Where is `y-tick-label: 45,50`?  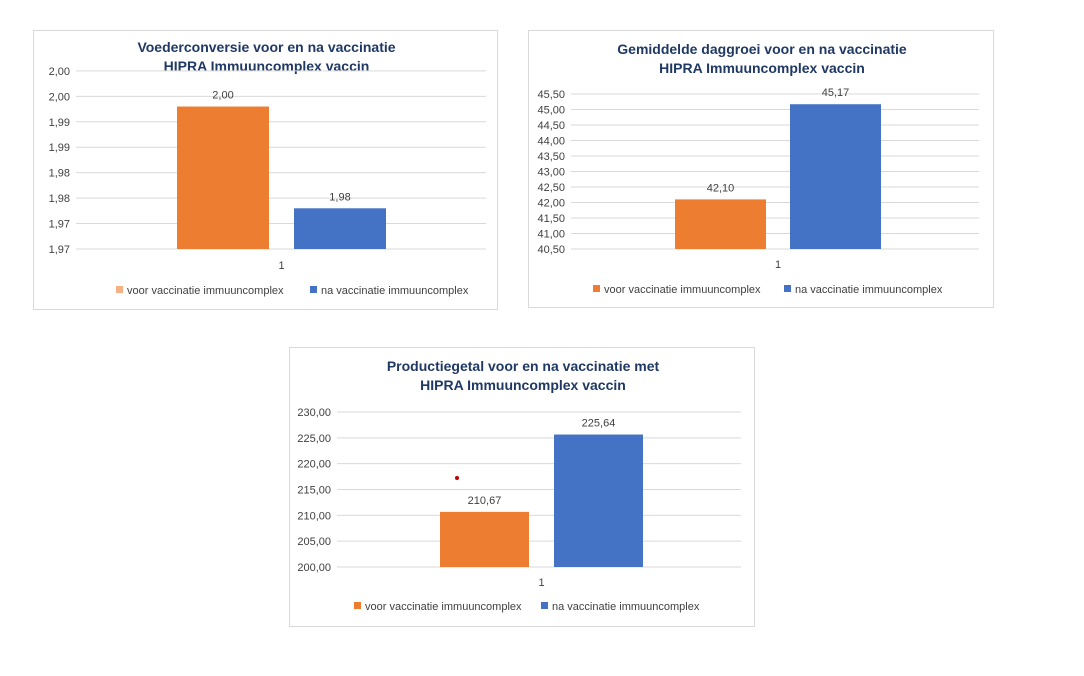
y-tick-label: 45,50 is located at coordinates (551, 95).